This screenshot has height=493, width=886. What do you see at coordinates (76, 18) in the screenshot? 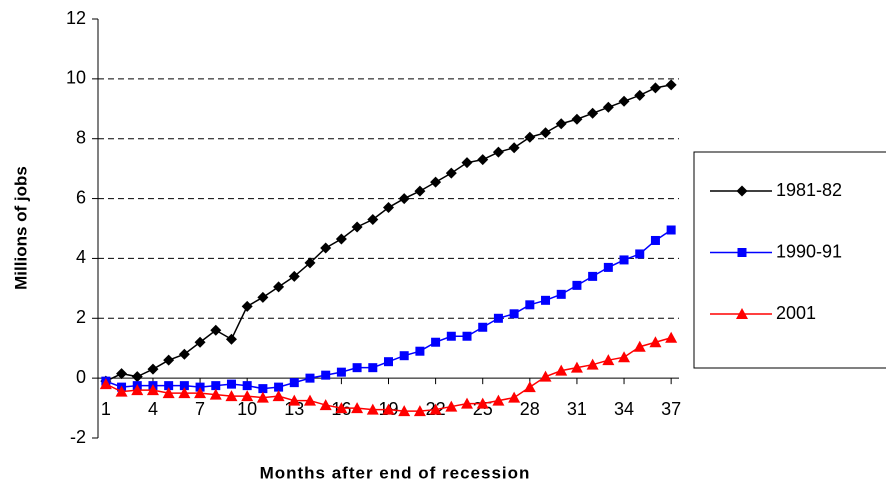
I see `y-tick-label: 12` at bounding box center [76, 18].